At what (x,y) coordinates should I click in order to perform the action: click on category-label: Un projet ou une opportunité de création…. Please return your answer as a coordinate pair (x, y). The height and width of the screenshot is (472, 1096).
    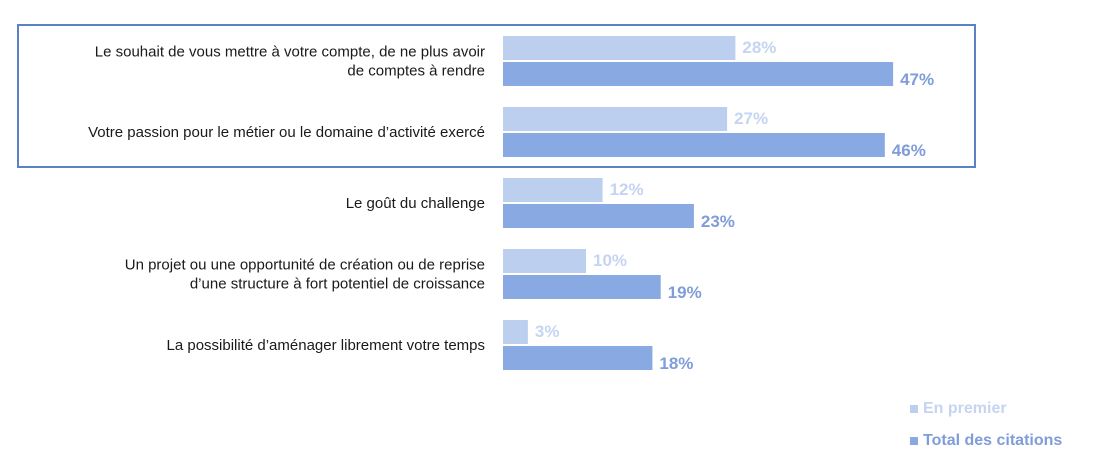
    Looking at the image, I should click on (305, 265).